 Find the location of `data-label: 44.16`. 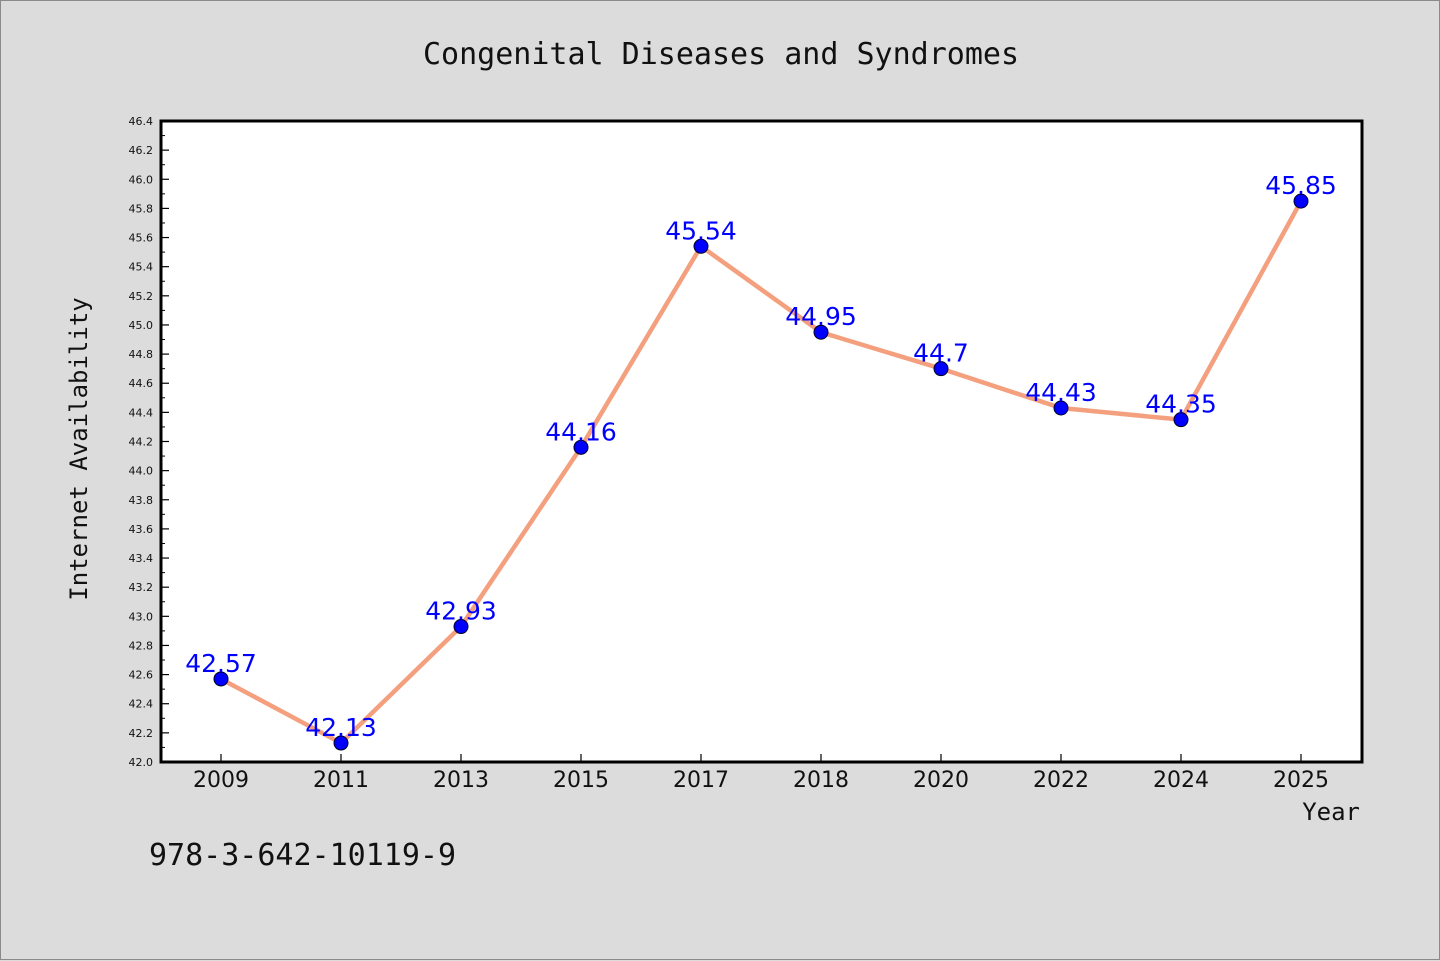

data-label: 44.16 is located at coordinates (581, 431).